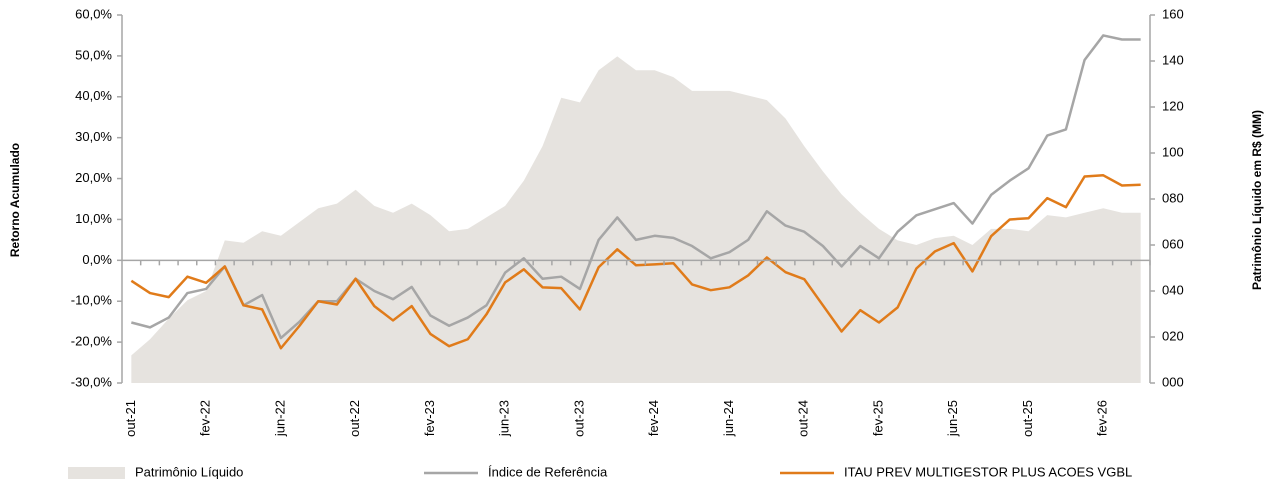 This screenshot has height=484, width=1273. I want to click on y2-tick-label: 040, so click(1173, 289).